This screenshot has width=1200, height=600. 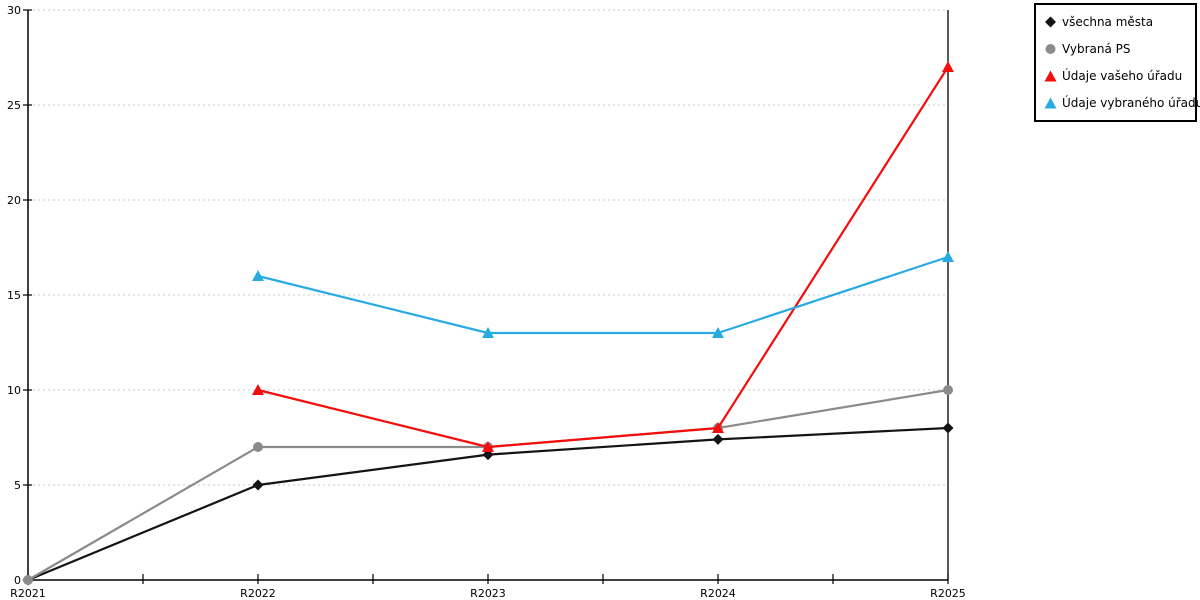 I want to click on legend-item-vybrana-ps: Vybraná PS, so click(x=1118, y=49).